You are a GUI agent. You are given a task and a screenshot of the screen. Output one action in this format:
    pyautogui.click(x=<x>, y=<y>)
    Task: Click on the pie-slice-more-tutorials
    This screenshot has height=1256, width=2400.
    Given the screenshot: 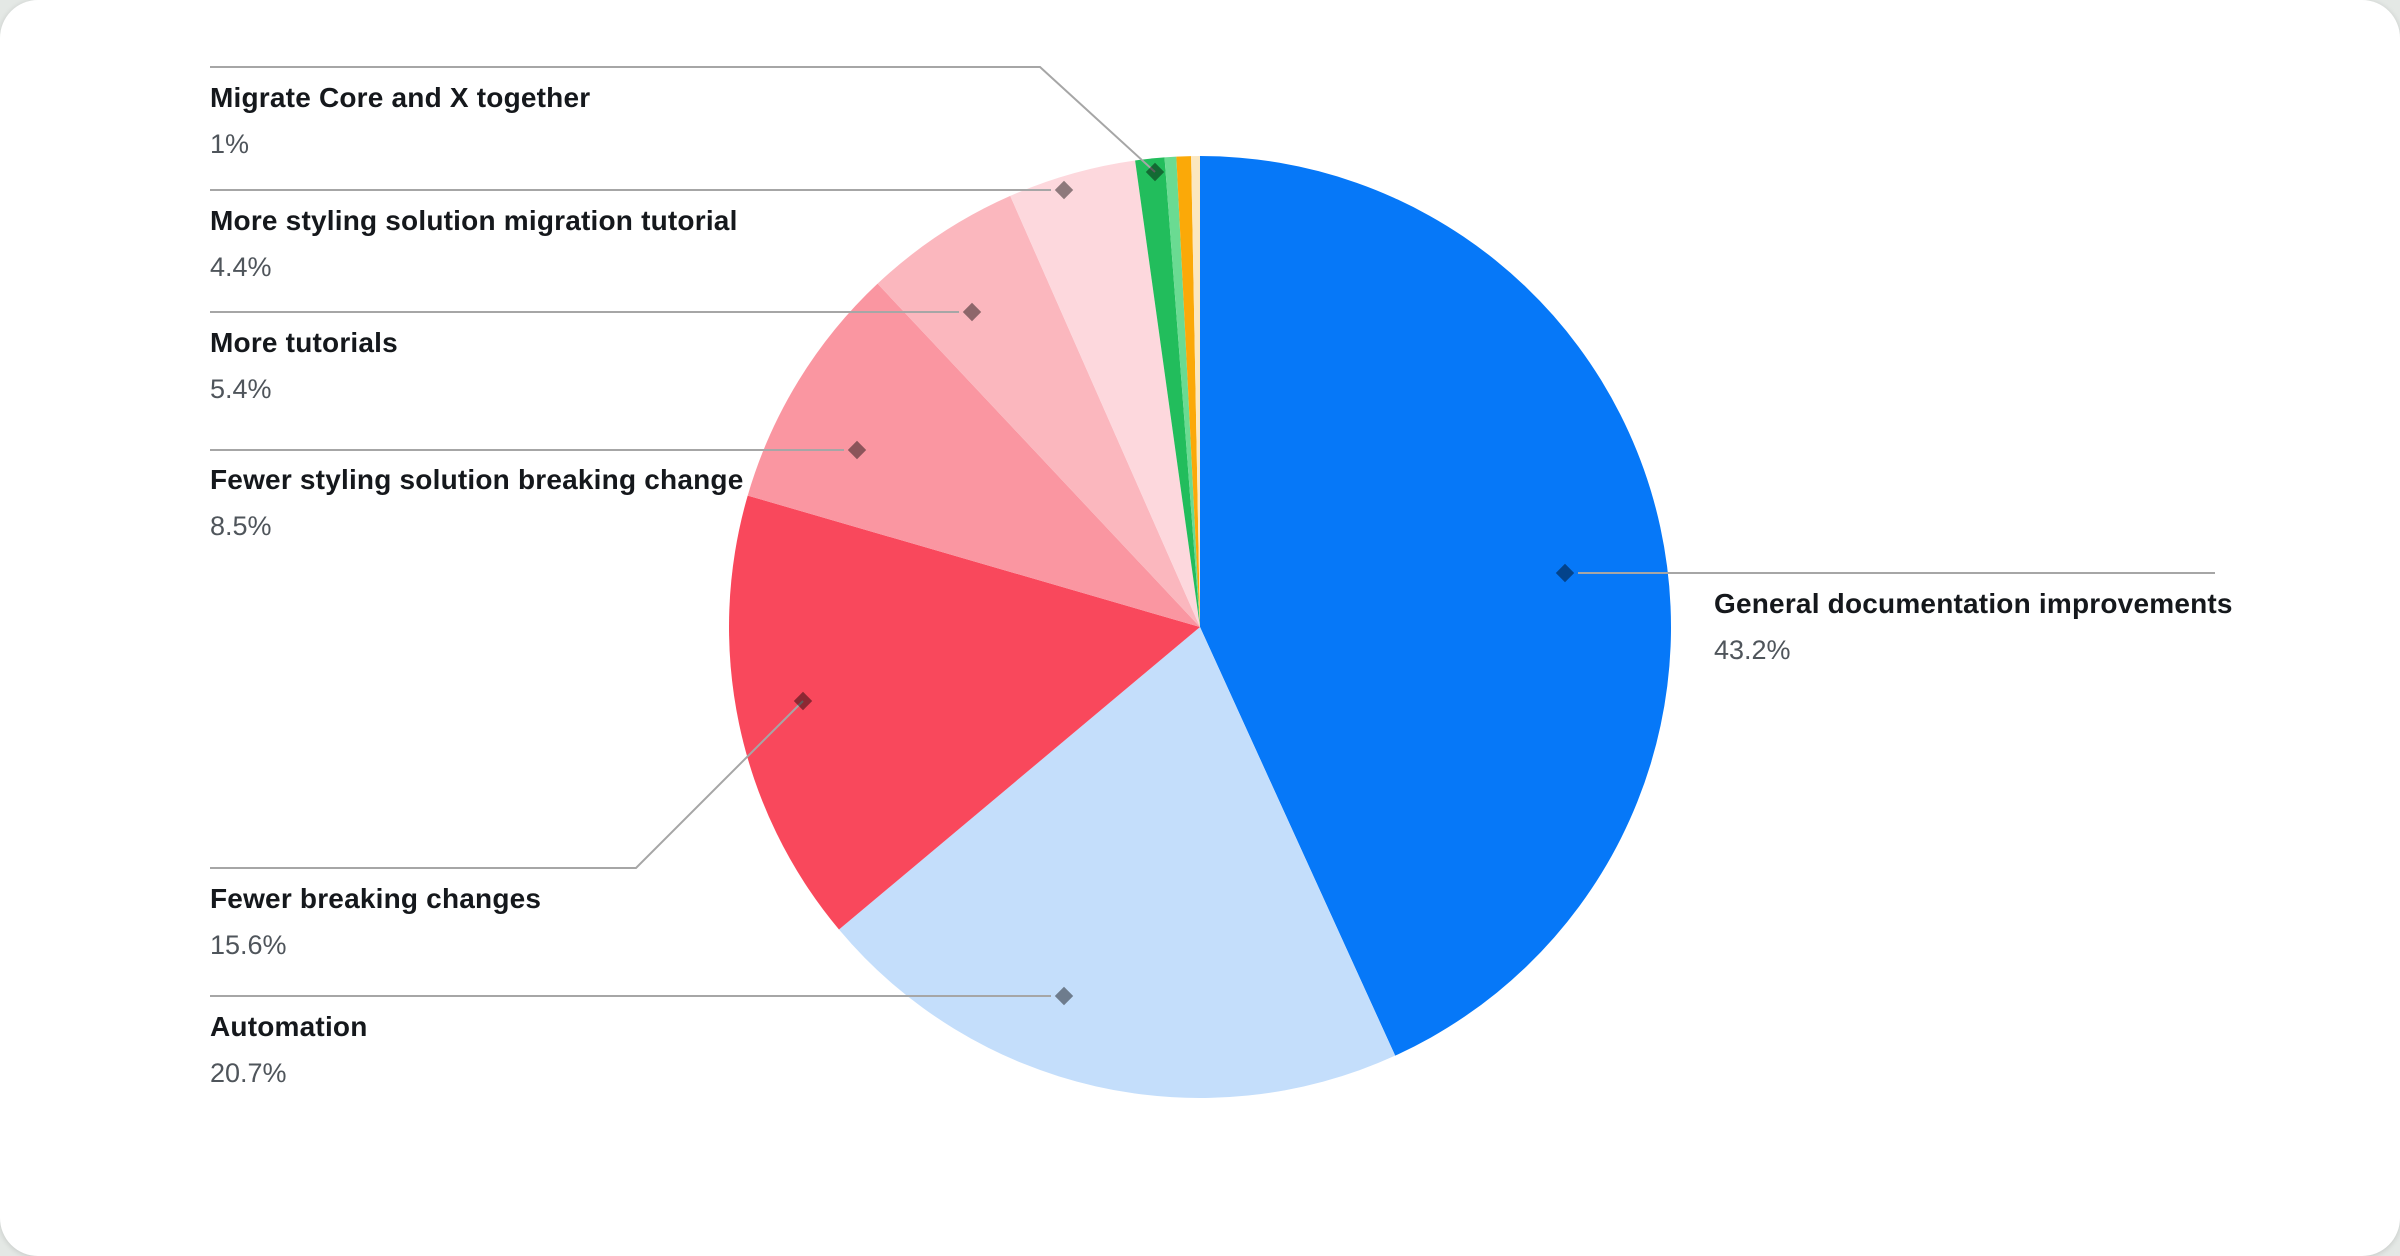 What is the action you would take?
    pyautogui.click(x=1038, y=411)
    